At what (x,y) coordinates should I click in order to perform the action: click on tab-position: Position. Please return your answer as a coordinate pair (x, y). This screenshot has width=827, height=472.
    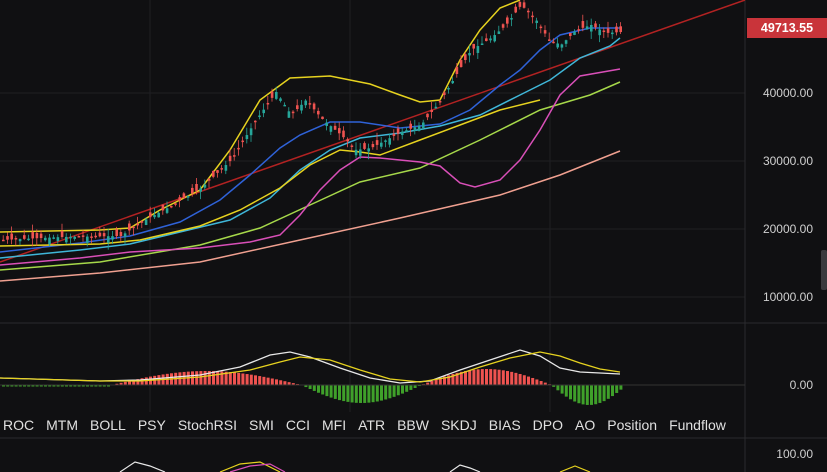
    Looking at the image, I should click on (632, 425).